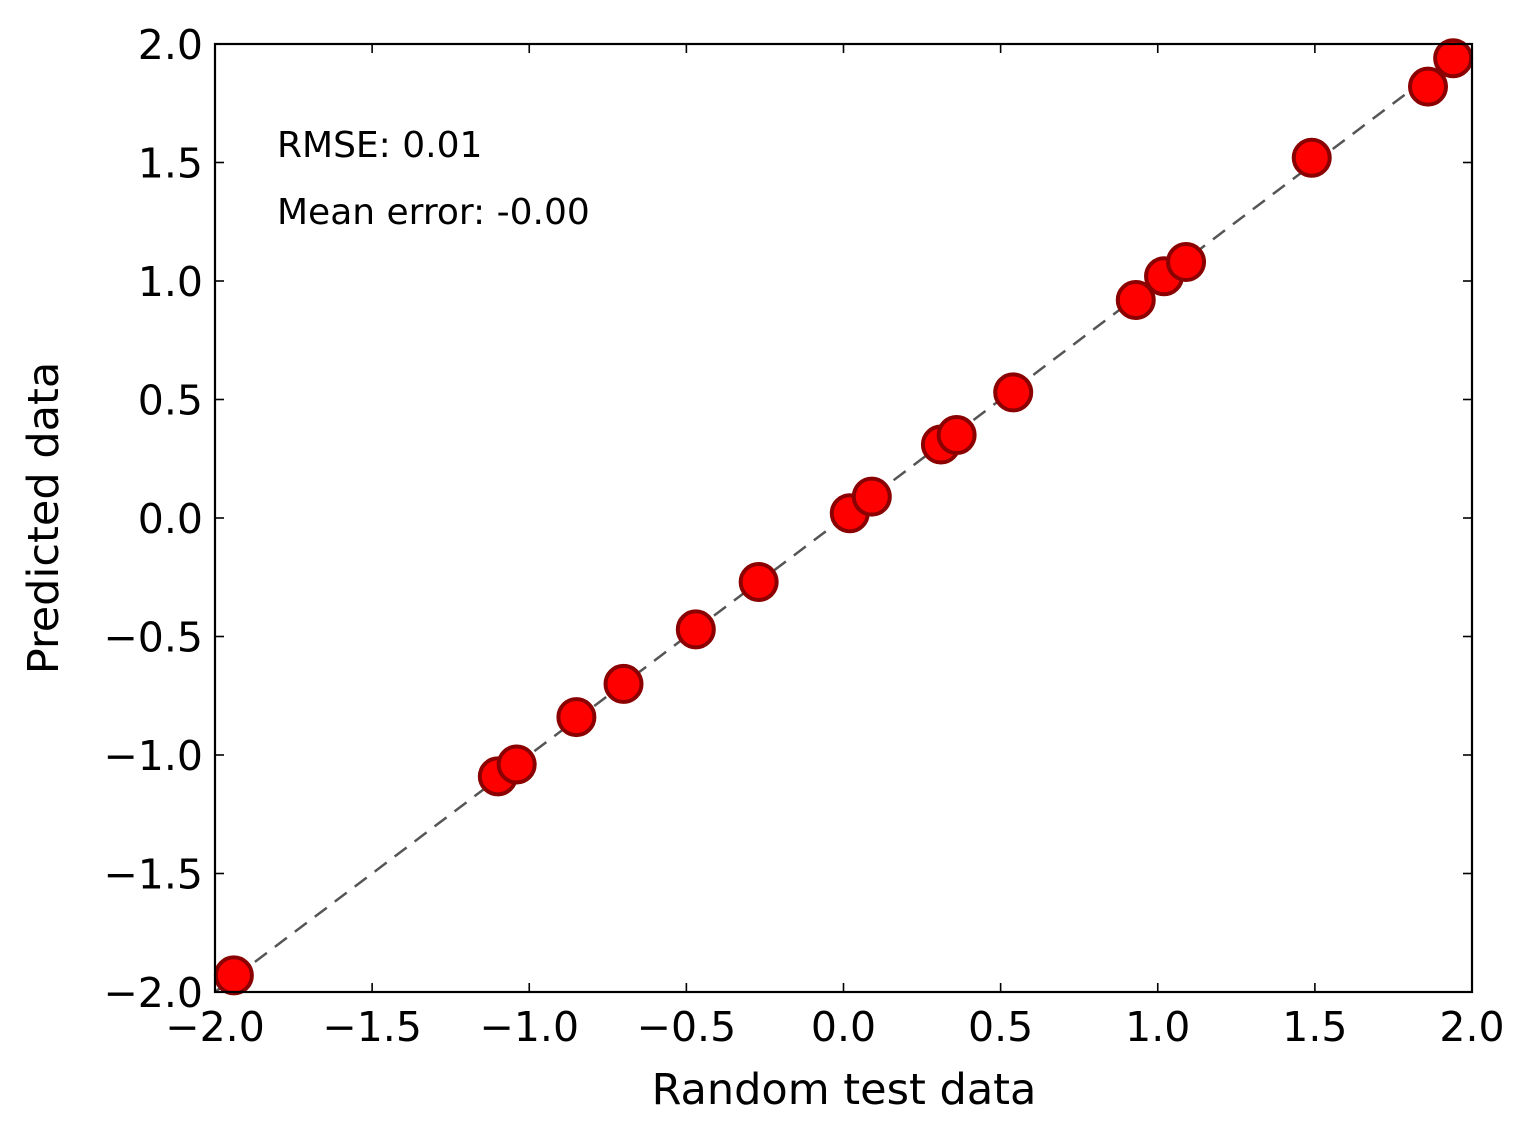  What do you see at coordinates (1000, 1027) in the screenshot?
I see `x-tick-label: 0.5` at bounding box center [1000, 1027].